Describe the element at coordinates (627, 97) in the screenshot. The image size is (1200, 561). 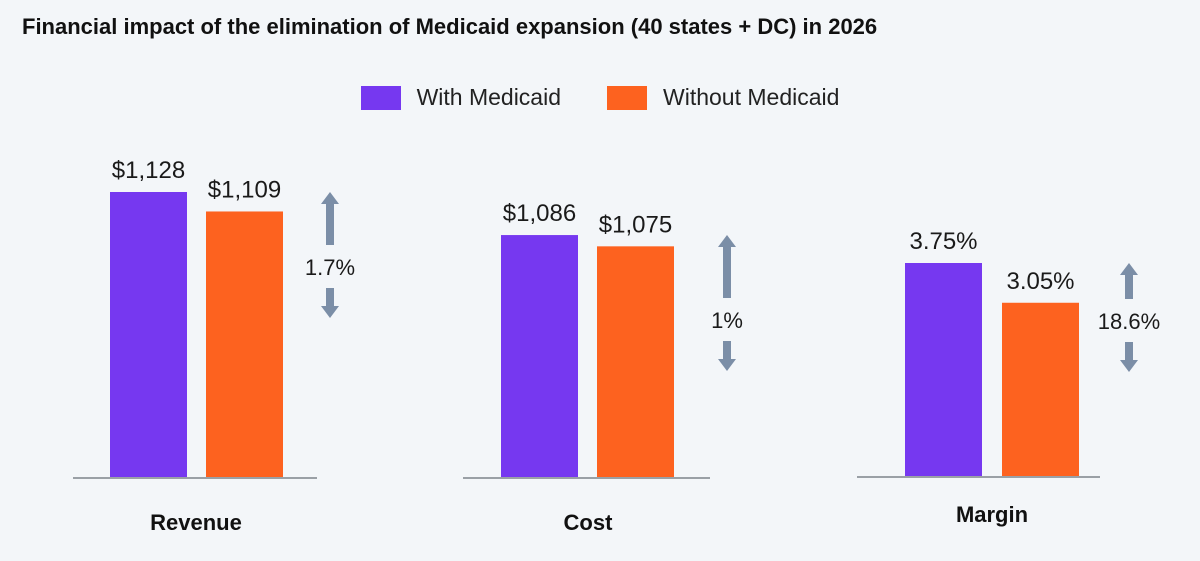
I see `legend-swatch-without-medicaid` at that location.